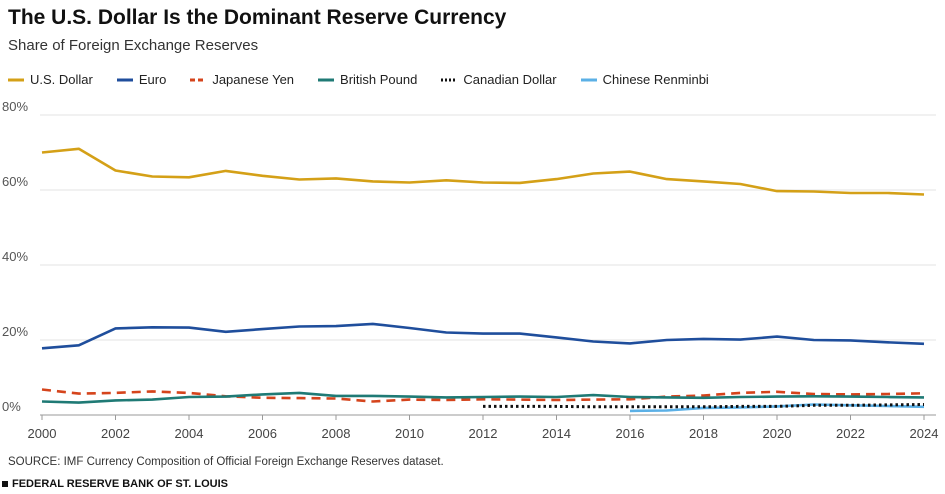 The height and width of the screenshot is (494, 945). I want to click on footer-org: FEDERAL RESERVE BANK OF ST. LOUIS, so click(115, 484).